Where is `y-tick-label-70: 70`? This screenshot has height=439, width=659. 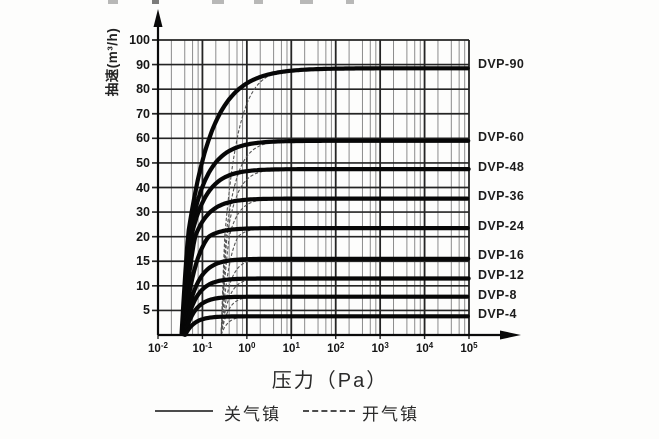
y-tick-label-70: 70 is located at coordinates (143, 113).